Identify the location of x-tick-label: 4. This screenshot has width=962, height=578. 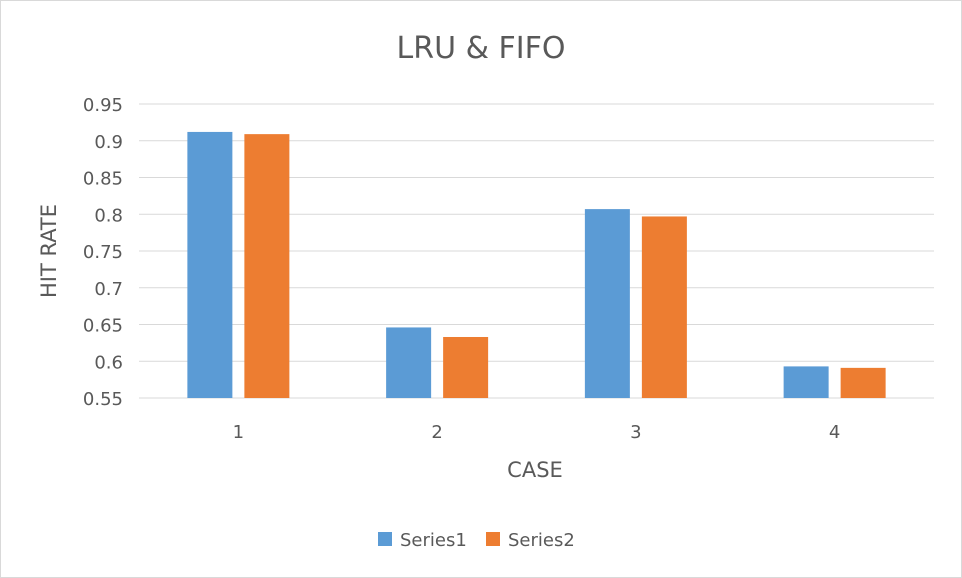
(834, 432).